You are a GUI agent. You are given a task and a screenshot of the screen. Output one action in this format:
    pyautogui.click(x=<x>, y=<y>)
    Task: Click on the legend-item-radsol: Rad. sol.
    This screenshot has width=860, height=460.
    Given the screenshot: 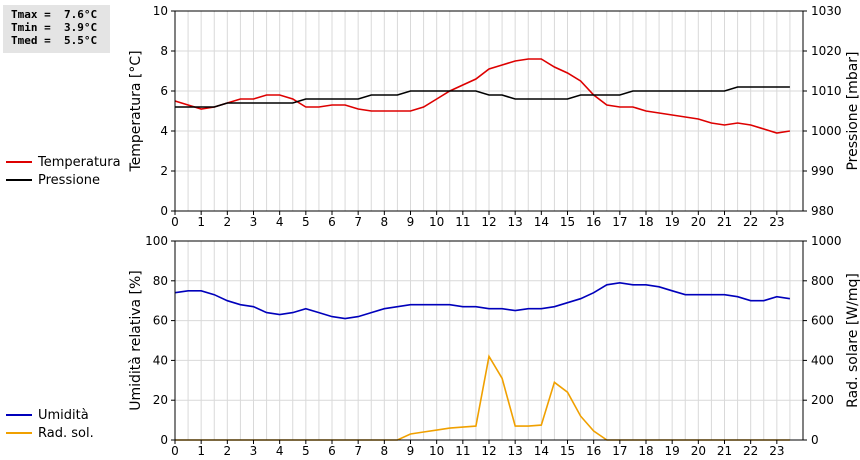 What is the action you would take?
    pyautogui.click(x=50, y=433)
    